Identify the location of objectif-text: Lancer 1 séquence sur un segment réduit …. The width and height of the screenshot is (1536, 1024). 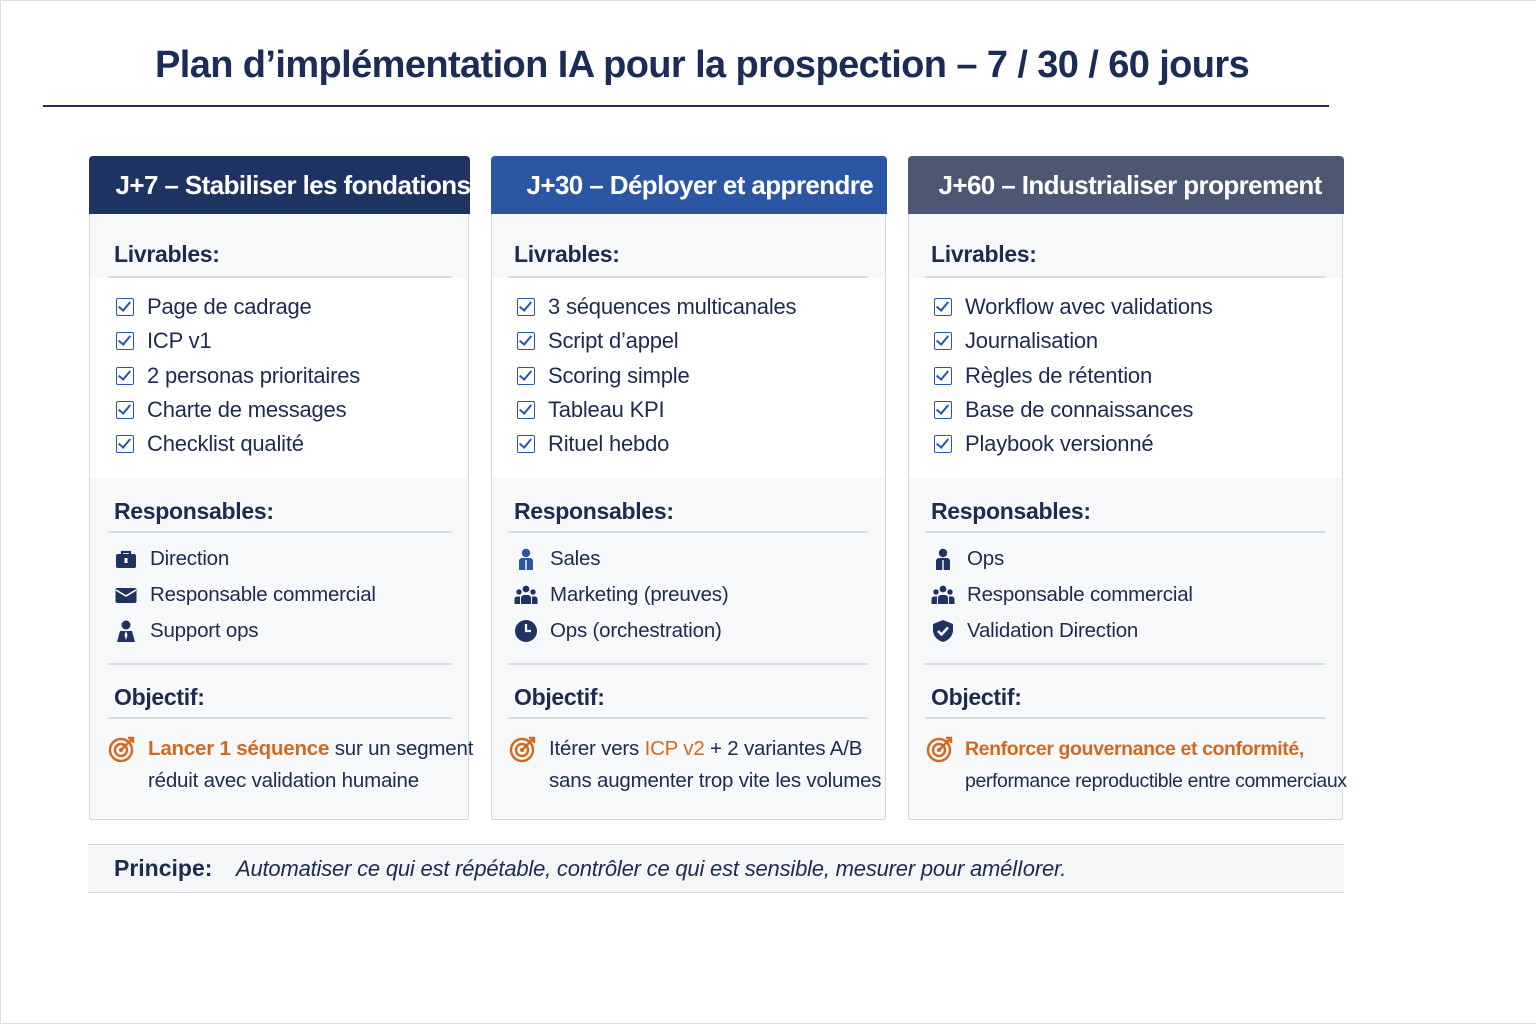
(311, 764).